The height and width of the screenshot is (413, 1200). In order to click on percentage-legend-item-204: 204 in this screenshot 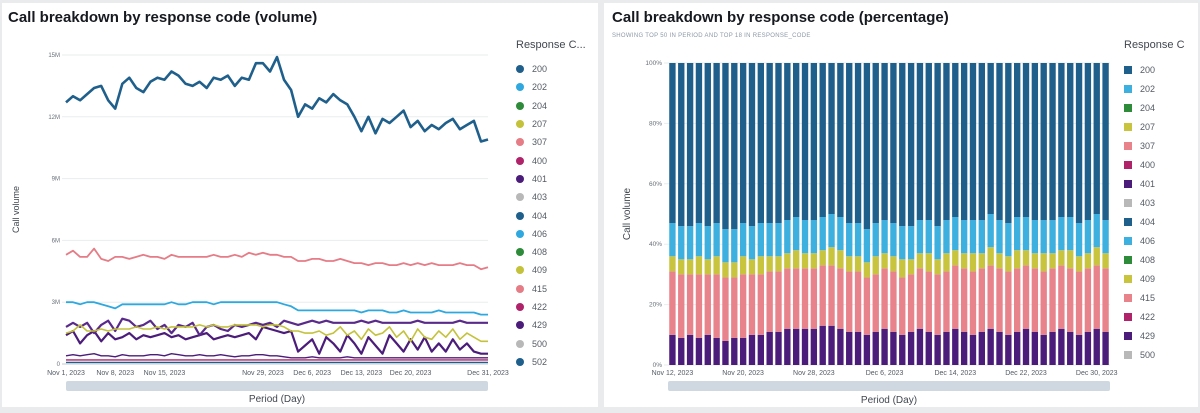, I will do `click(1154, 107)`.